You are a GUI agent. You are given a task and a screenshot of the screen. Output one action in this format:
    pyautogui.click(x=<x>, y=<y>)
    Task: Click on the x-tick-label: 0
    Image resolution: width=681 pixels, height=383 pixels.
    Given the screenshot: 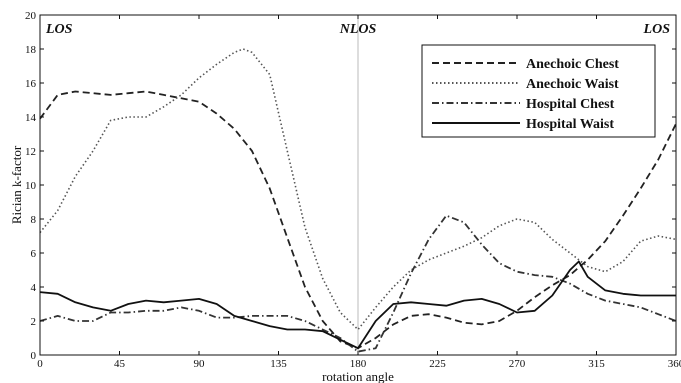 What is the action you would take?
    pyautogui.click(x=40, y=364)
    